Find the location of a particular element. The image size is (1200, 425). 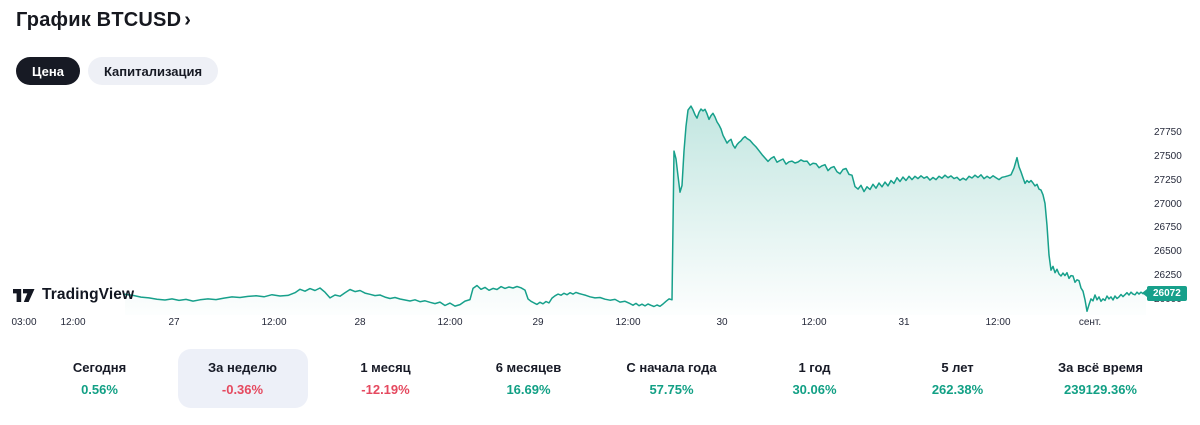

stat-period-inner: За неделю -0.36% is located at coordinates (242, 378).